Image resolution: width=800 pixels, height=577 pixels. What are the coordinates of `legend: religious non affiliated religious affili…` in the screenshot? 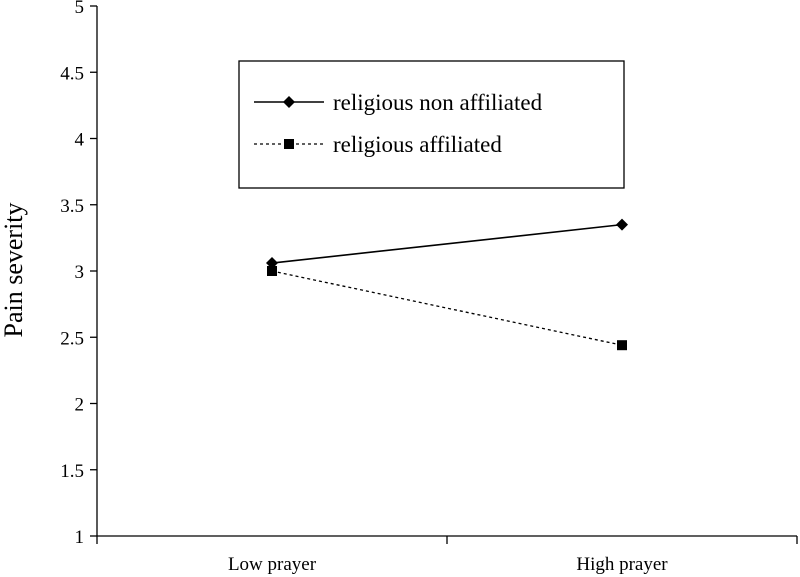 It's located at (431, 124).